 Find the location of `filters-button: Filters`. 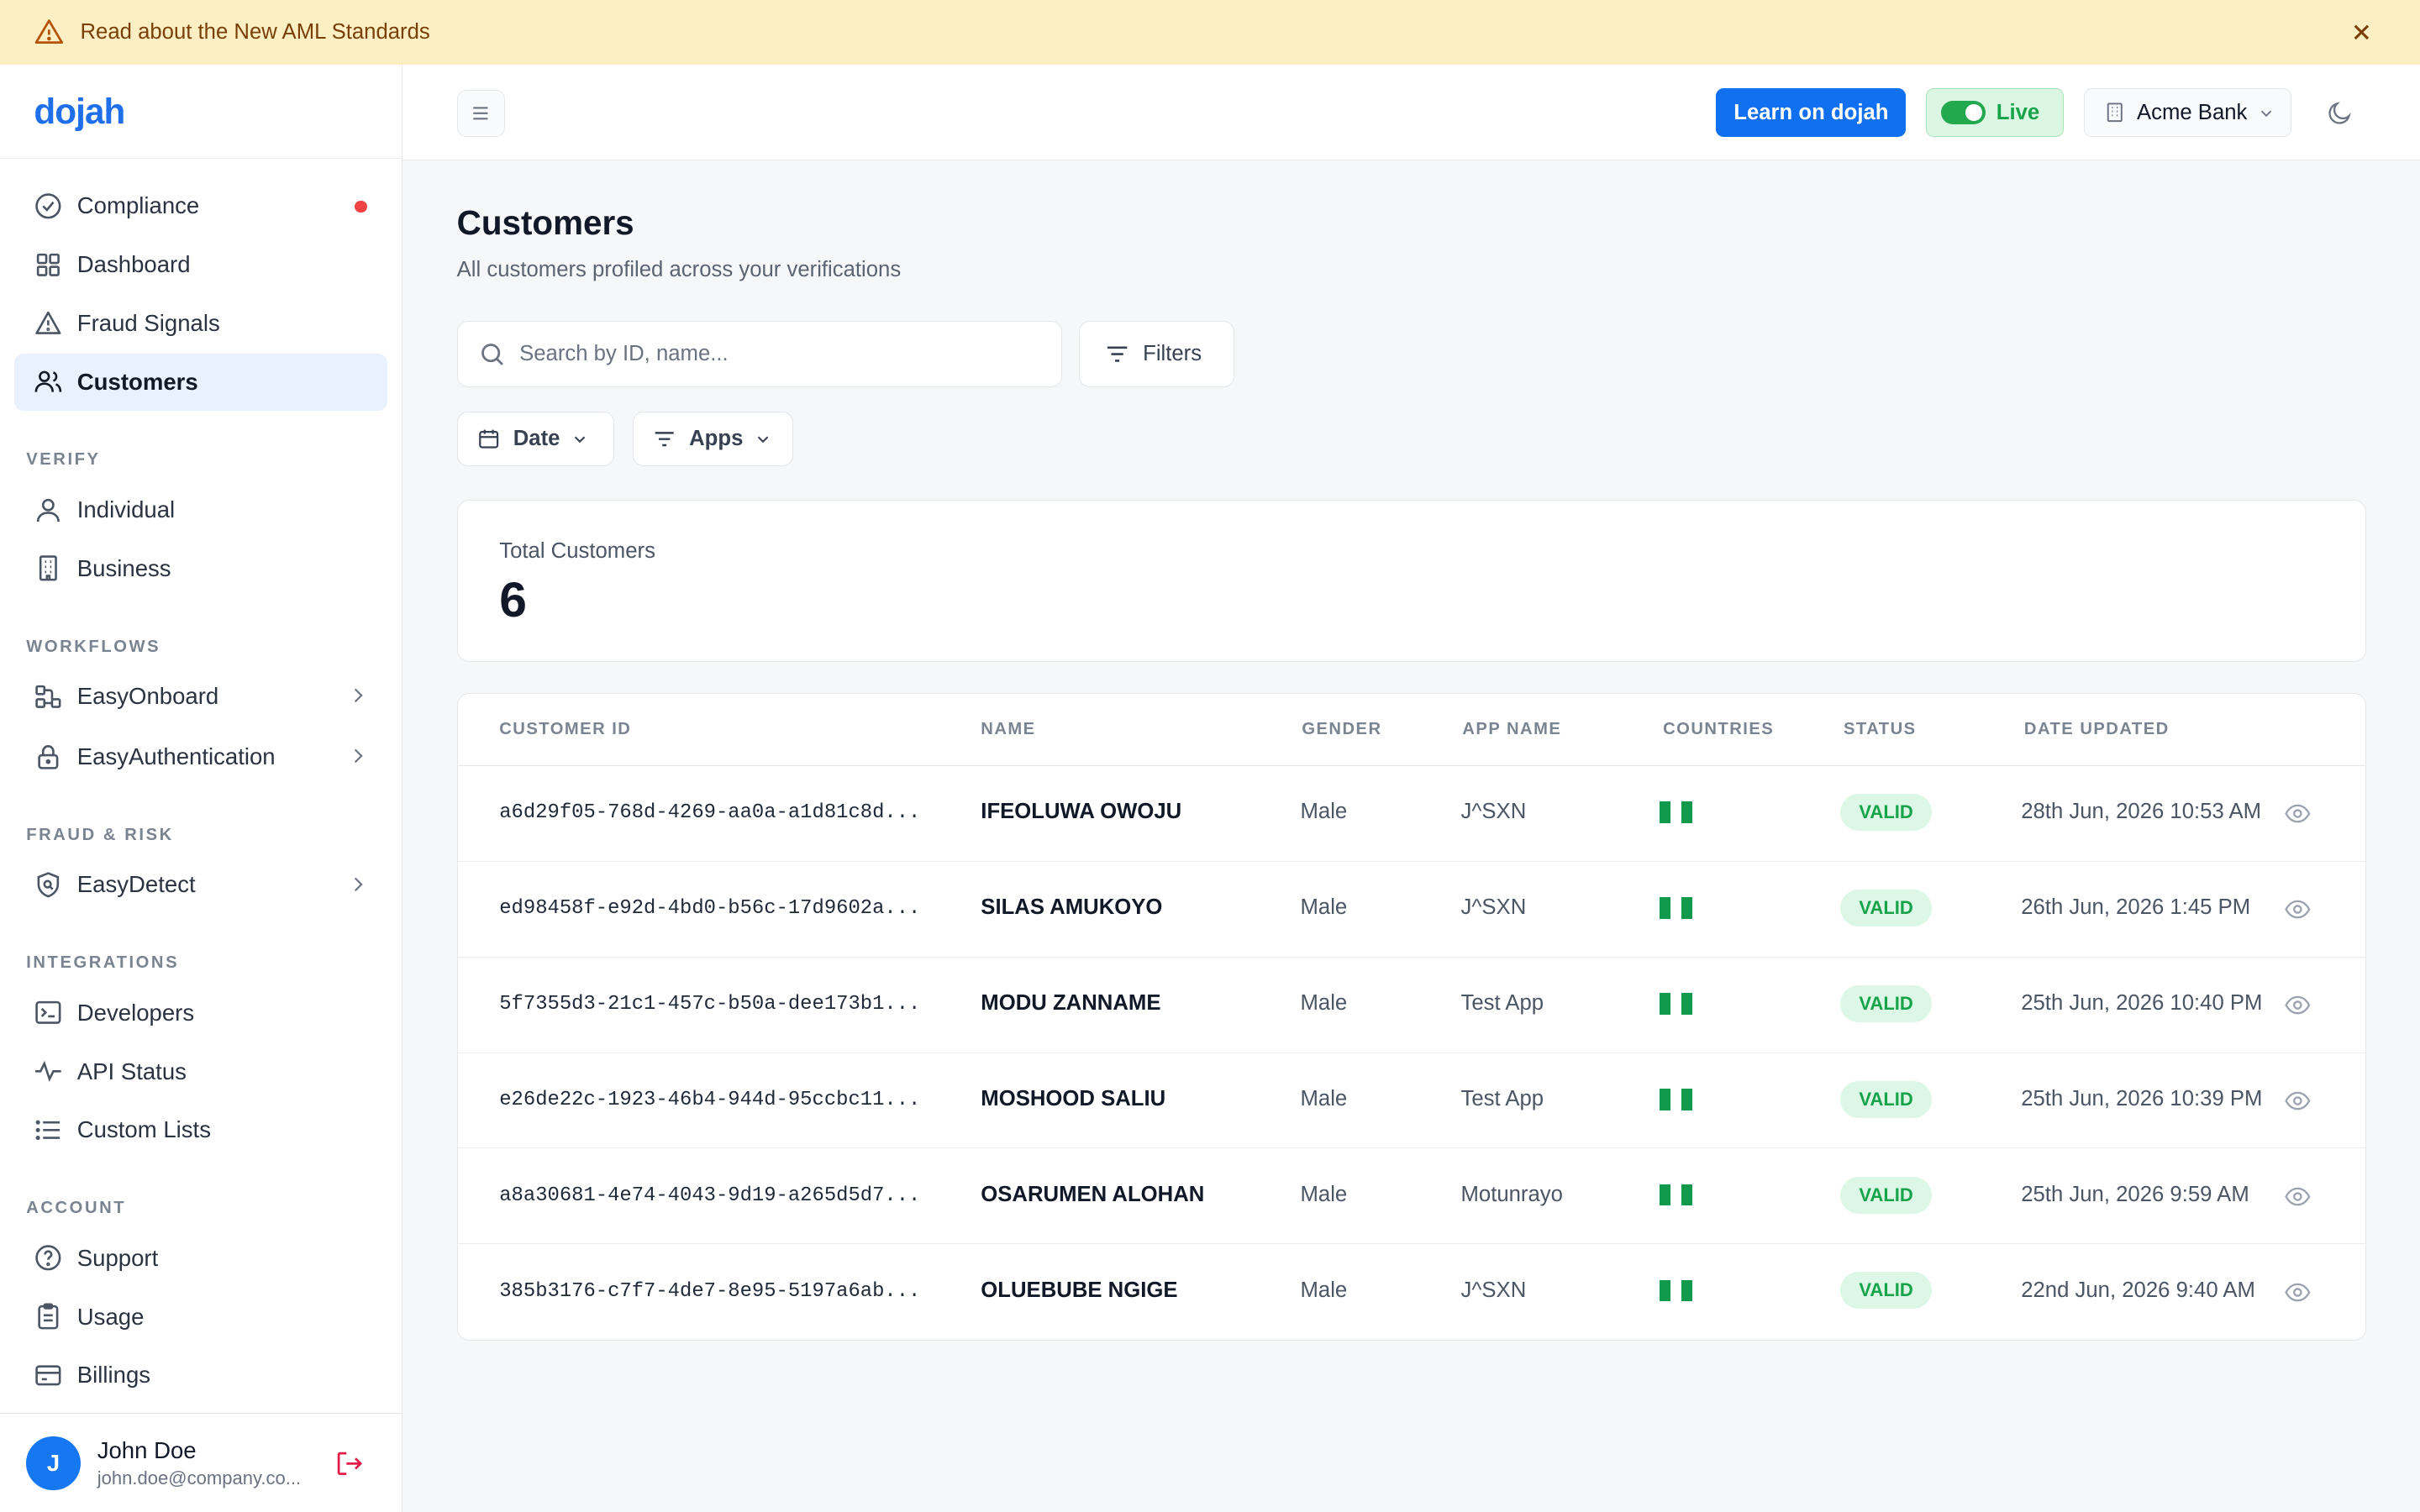

filters-button: Filters is located at coordinates (1156, 354).